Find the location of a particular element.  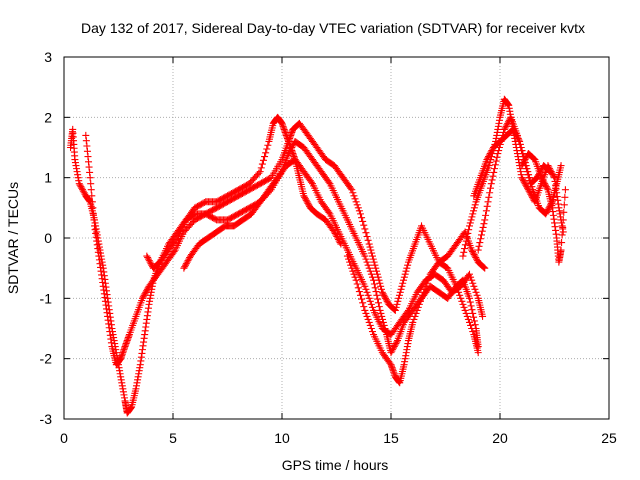

x-tick-label: 20 is located at coordinates (500, 438).